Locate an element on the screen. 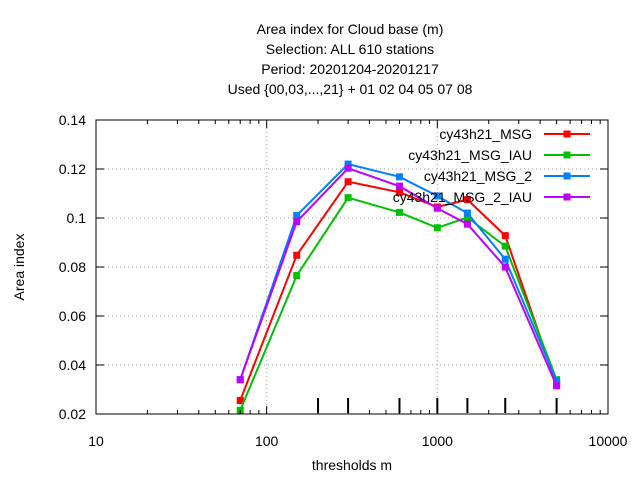 The width and height of the screenshot is (640, 480). x-axis-label: thresholds m is located at coordinates (352, 465).